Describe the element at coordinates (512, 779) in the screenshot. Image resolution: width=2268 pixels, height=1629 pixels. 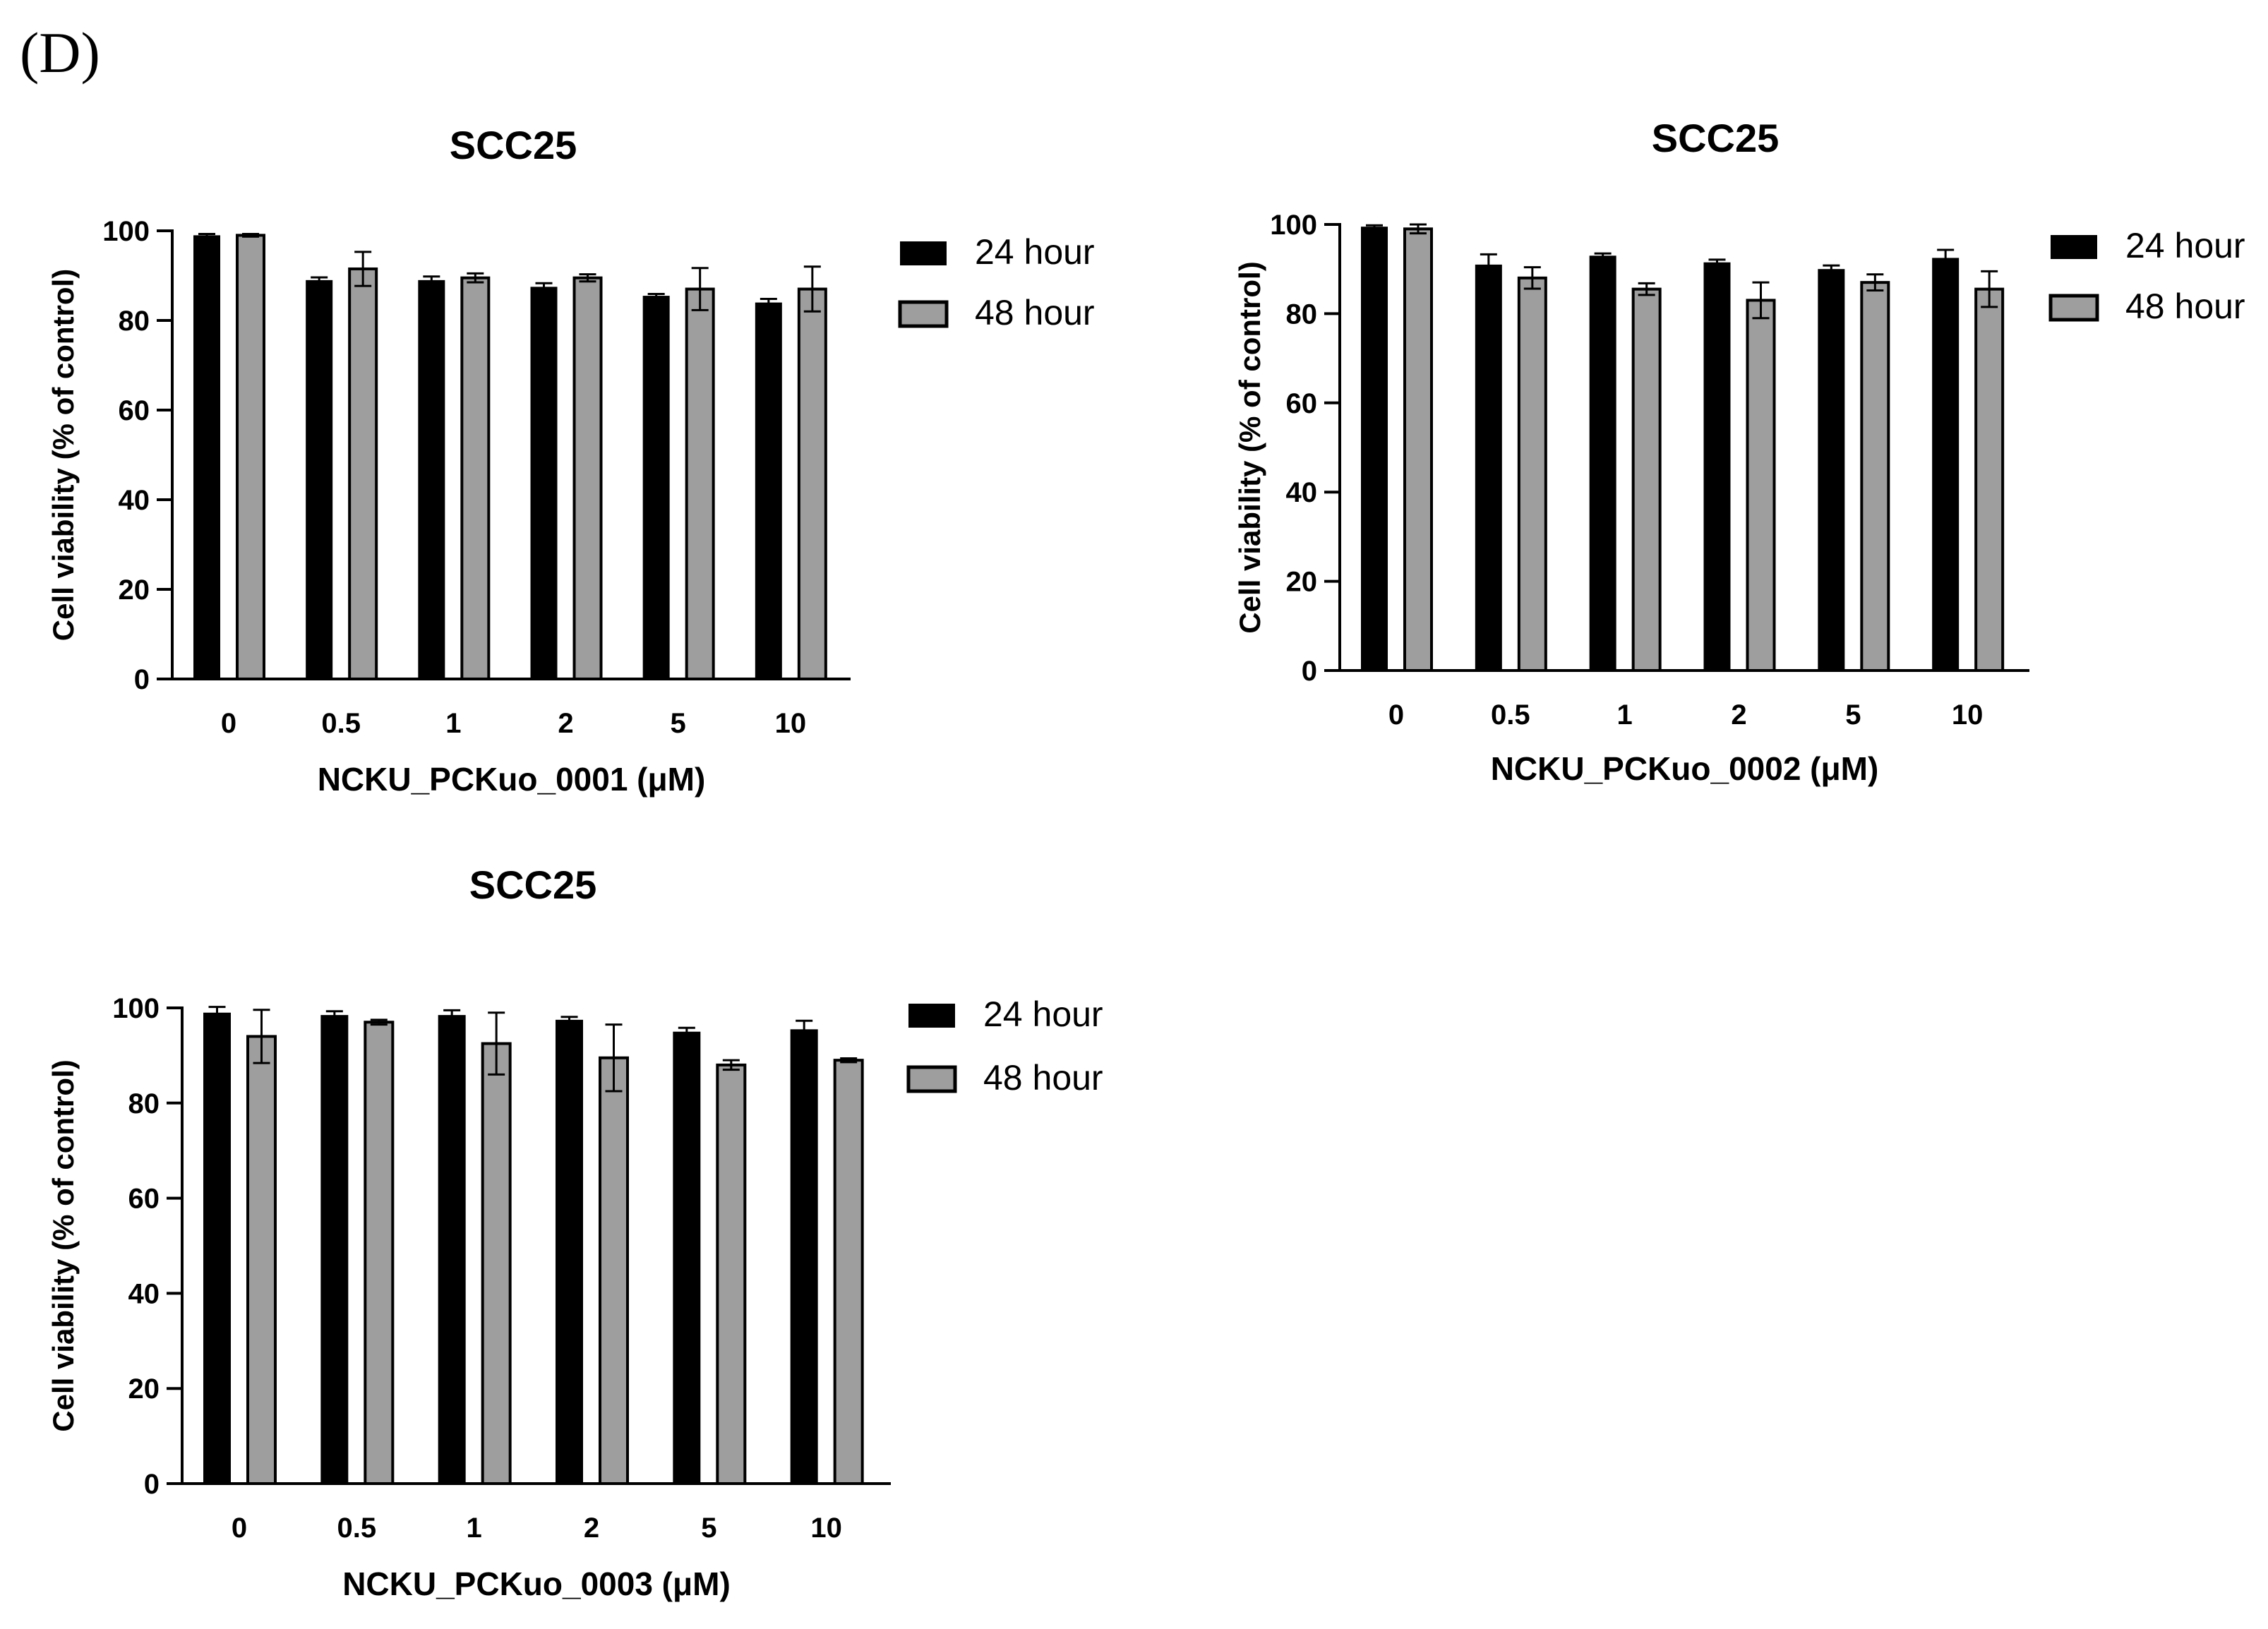
I see `x-axis-label: NCKU_PCKuo_0001 (μM)` at that location.